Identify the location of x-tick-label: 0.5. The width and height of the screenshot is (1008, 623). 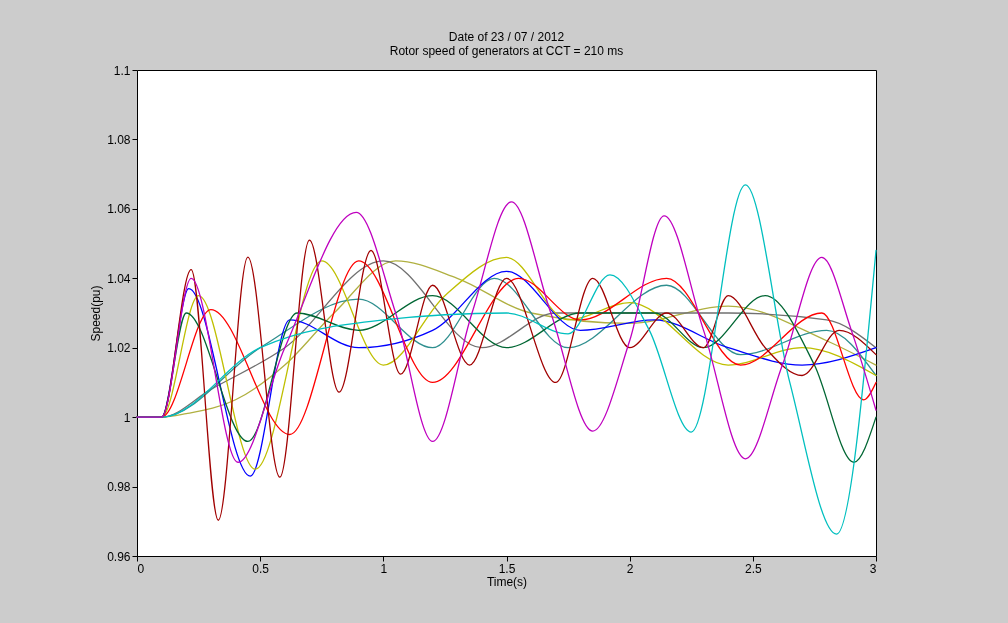
(261, 568).